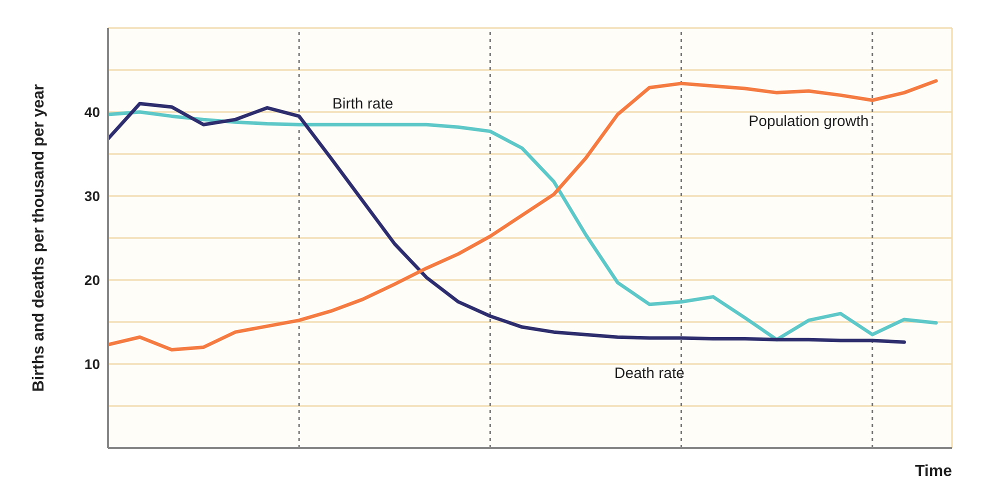  I want to click on y-tick-label: 10, so click(92, 364).